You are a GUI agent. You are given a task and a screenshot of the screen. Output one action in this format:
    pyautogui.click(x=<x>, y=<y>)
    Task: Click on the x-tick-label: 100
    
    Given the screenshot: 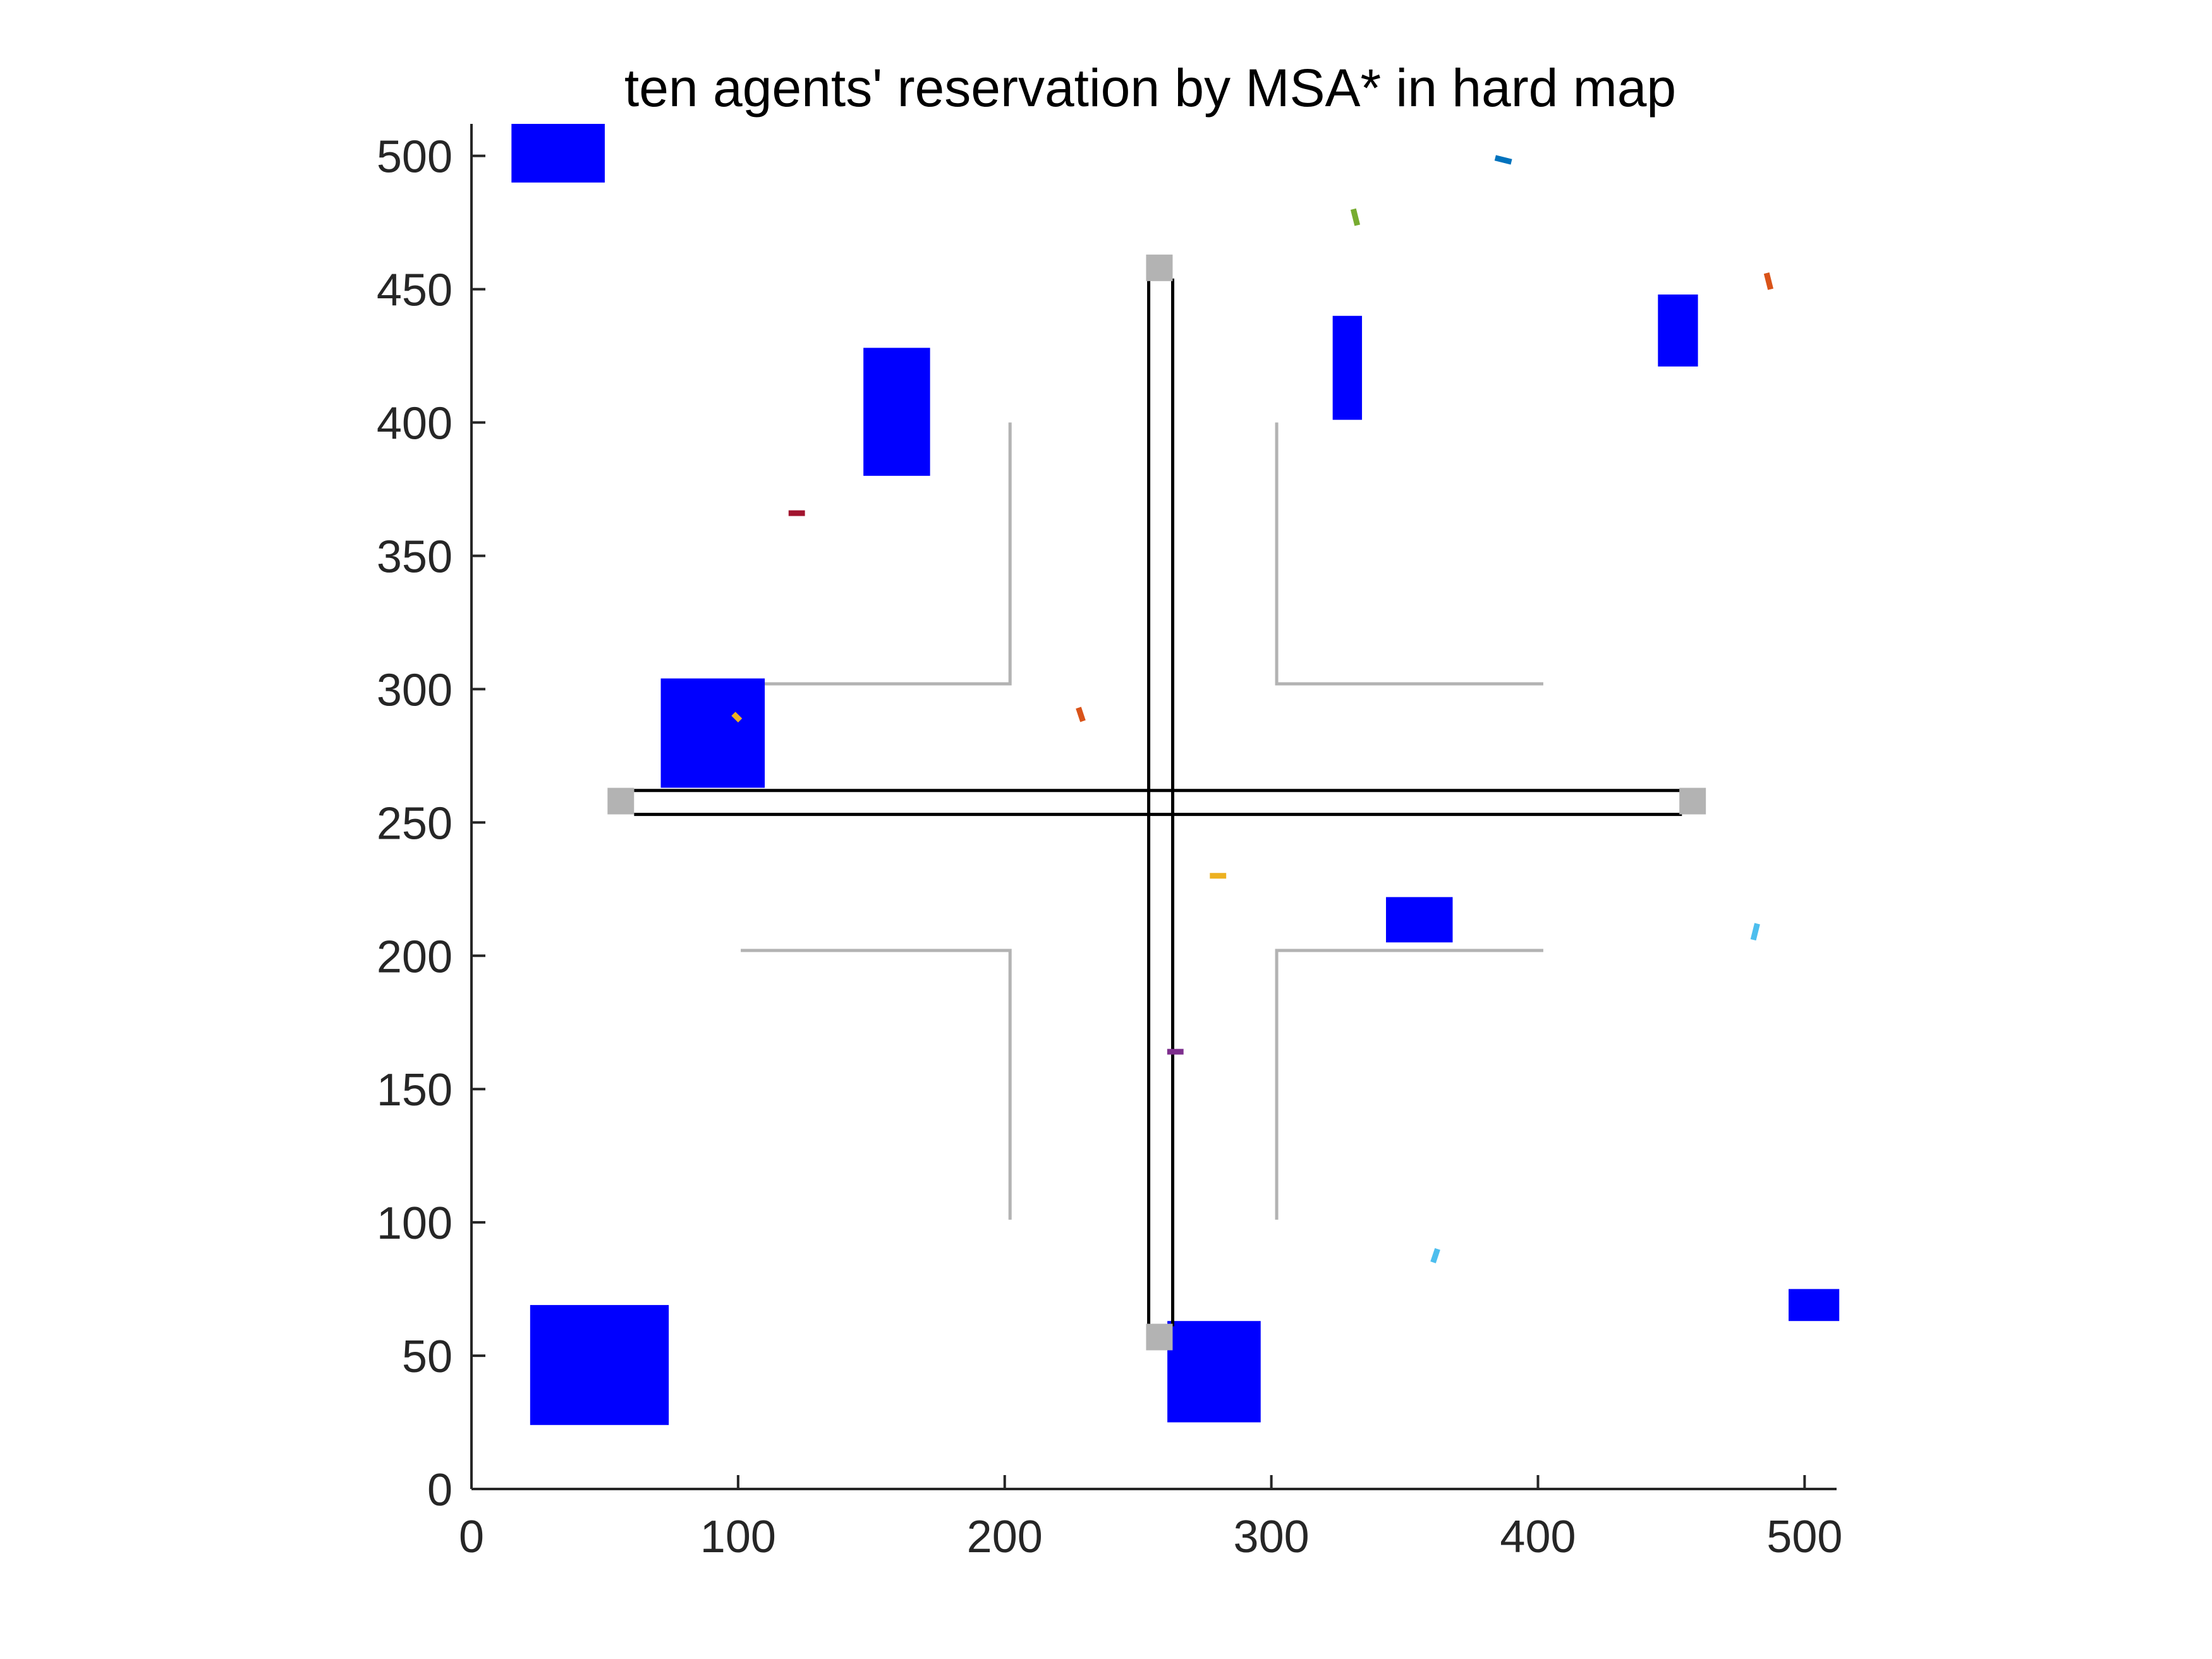 What is the action you would take?
    pyautogui.click(x=738, y=1537)
    